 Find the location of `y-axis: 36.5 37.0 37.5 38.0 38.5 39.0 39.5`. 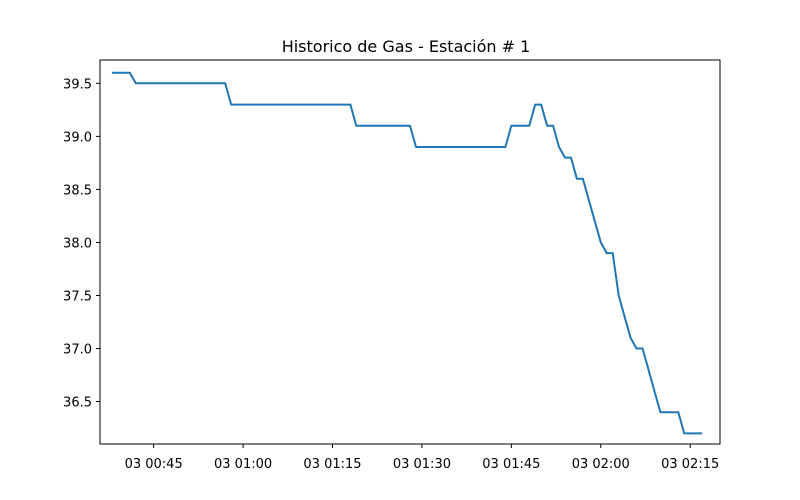

y-axis: 36.5 37.0 37.5 38.0 38.5 39.0 39.5 is located at coordinates (81, 244).